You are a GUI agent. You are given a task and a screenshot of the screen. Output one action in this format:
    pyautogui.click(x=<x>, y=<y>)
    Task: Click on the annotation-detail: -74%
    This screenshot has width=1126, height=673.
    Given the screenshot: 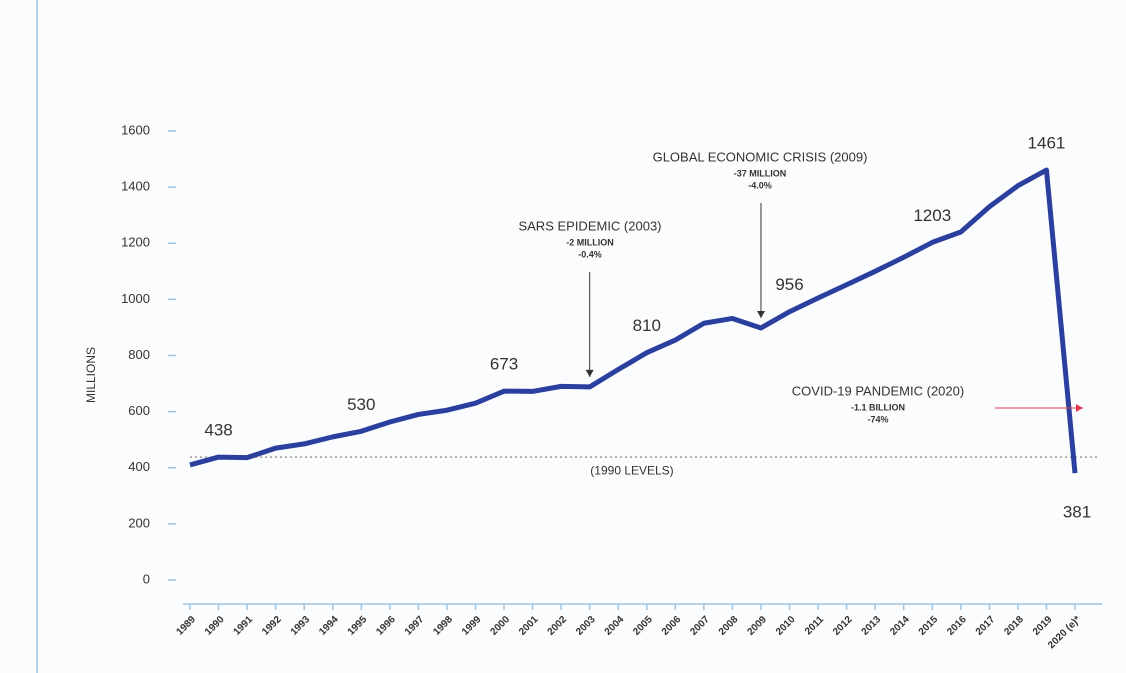 What is the action you would take?
    pyautogui.click(x=877, y=419)
    